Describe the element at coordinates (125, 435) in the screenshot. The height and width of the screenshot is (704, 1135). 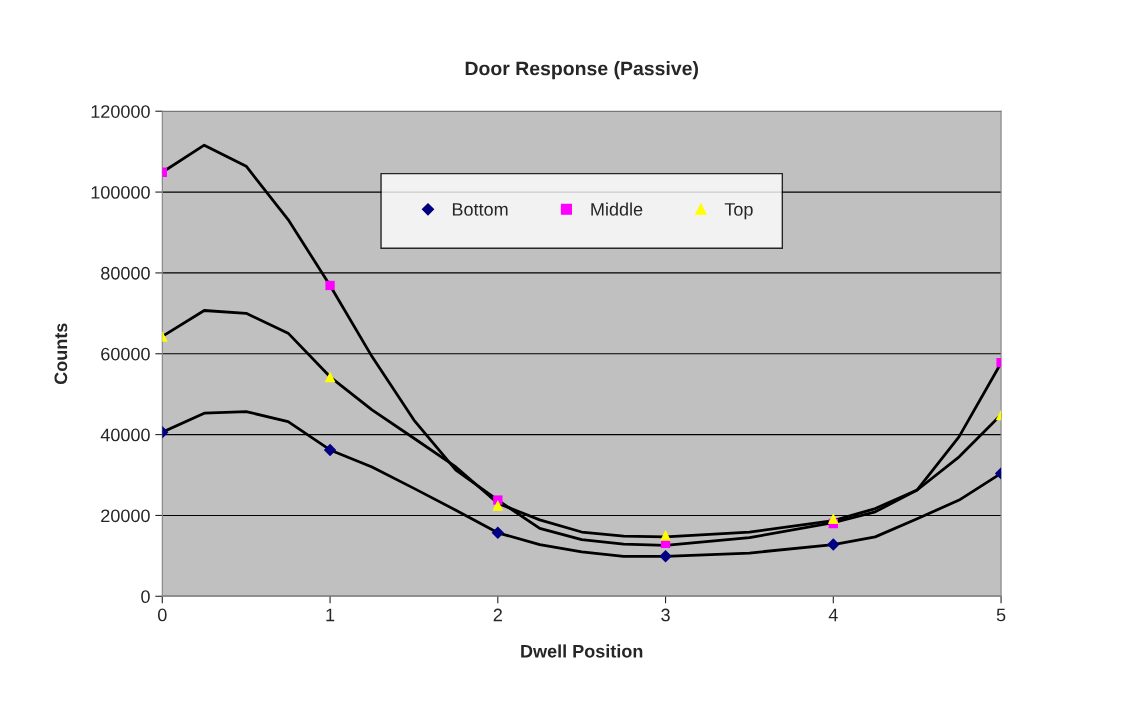
I see `y-tick-label: 40000` at that location.